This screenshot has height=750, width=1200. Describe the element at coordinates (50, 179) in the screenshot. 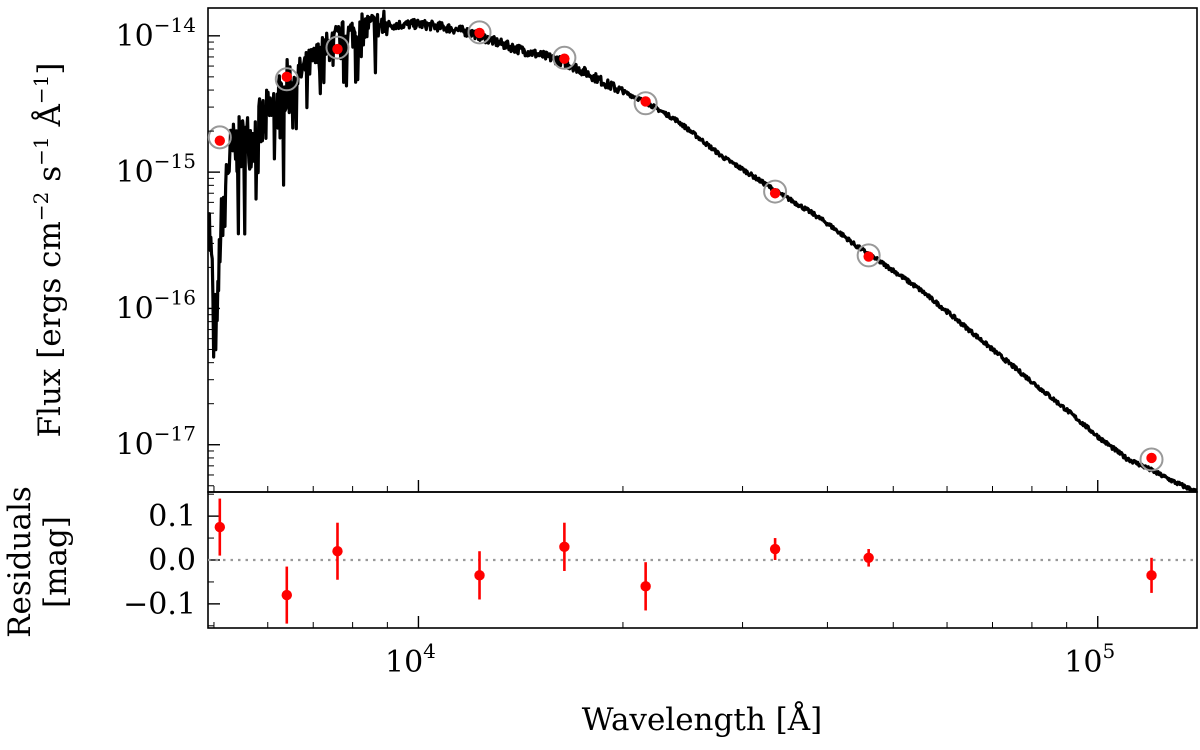

I see `flux-label-part-b: s` at that location.